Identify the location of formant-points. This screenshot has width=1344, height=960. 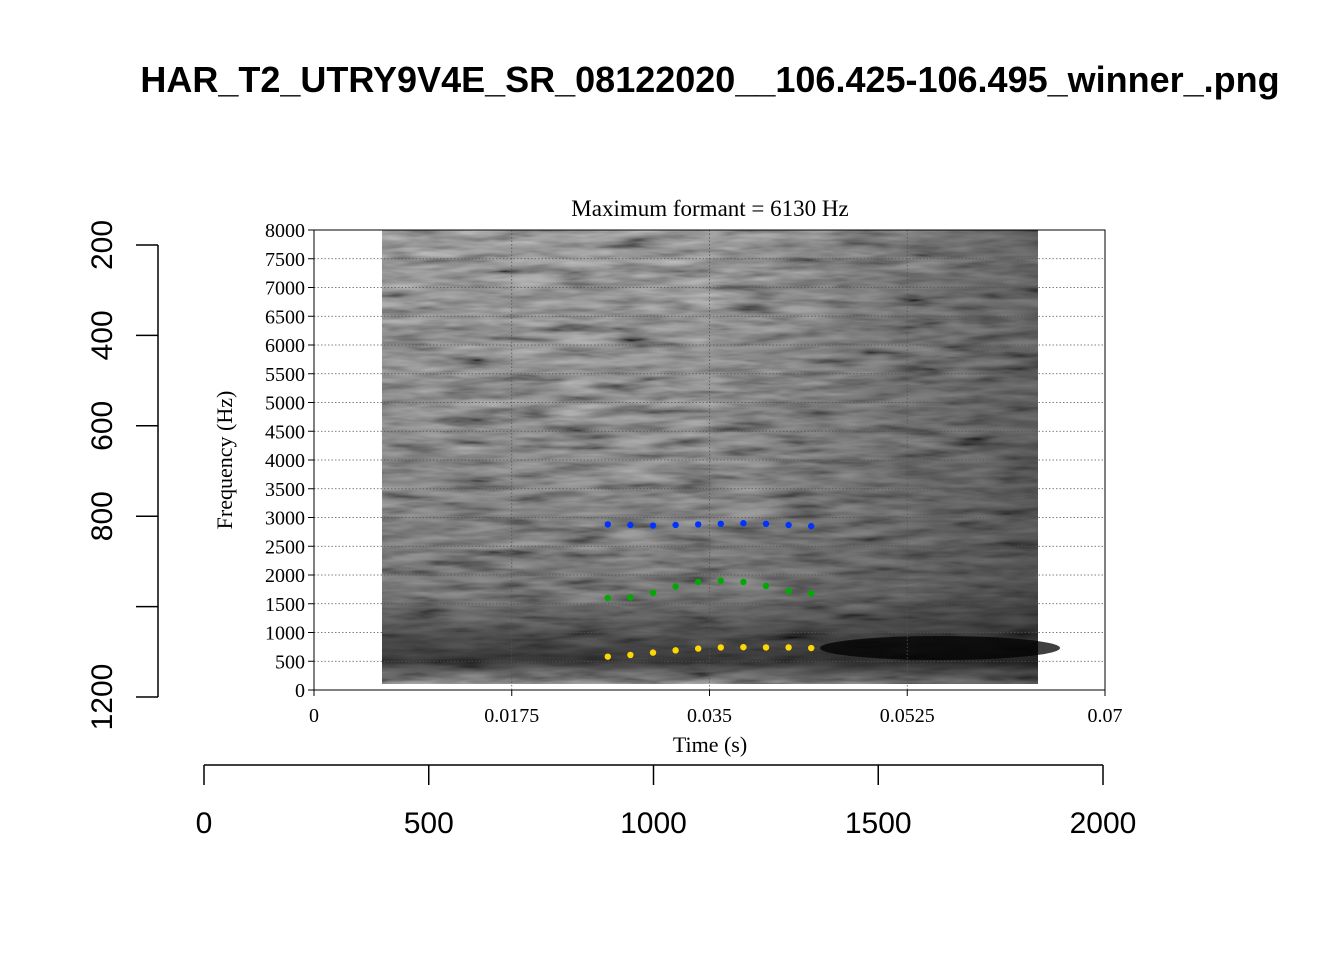
(709, 590).